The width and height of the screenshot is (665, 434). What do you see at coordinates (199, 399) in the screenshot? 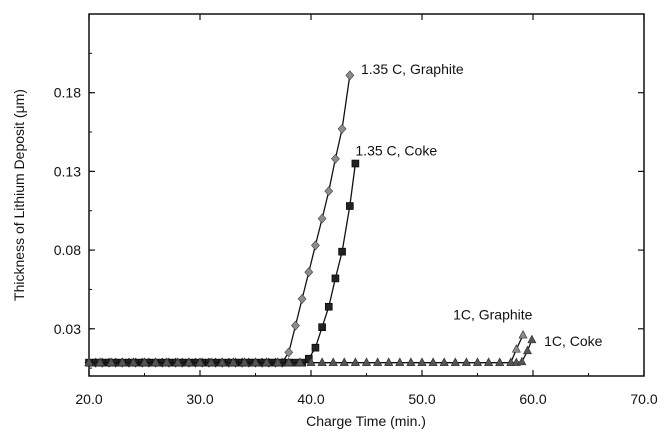
I see `x-tick-label: 30.0` at bounding box center [199, 399].